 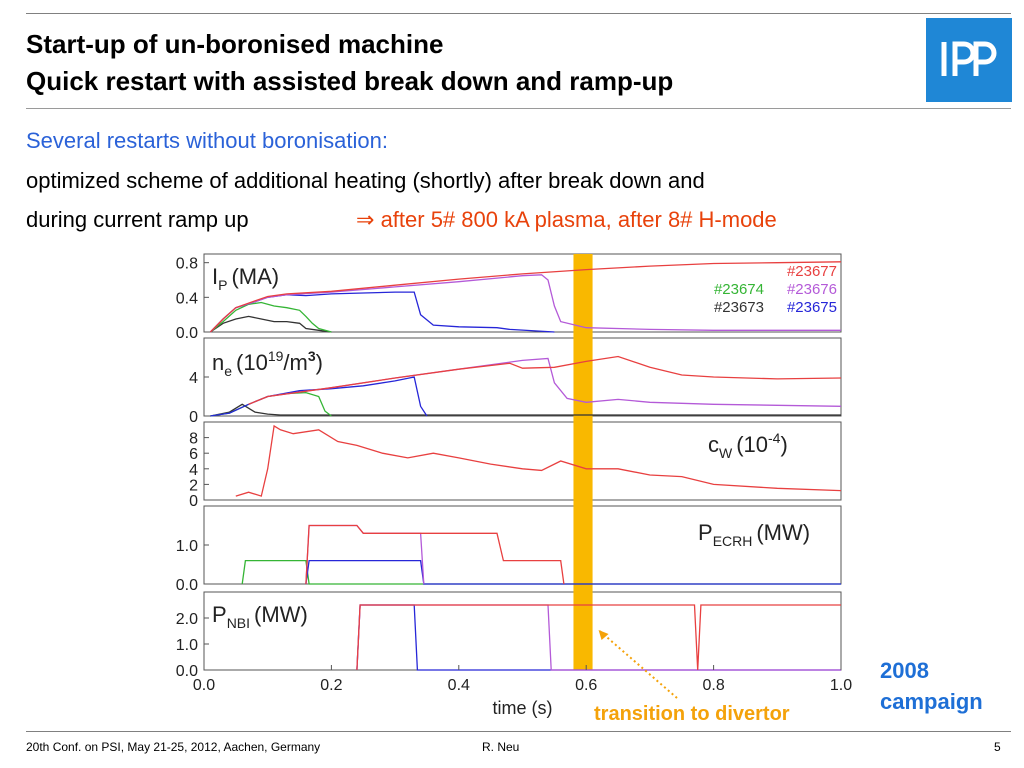 What do you see at coordinates (260, 616) in the screenshot?
I see `panel-label-pnbi: PNBI (MW)` at bounding box center [260, 616].